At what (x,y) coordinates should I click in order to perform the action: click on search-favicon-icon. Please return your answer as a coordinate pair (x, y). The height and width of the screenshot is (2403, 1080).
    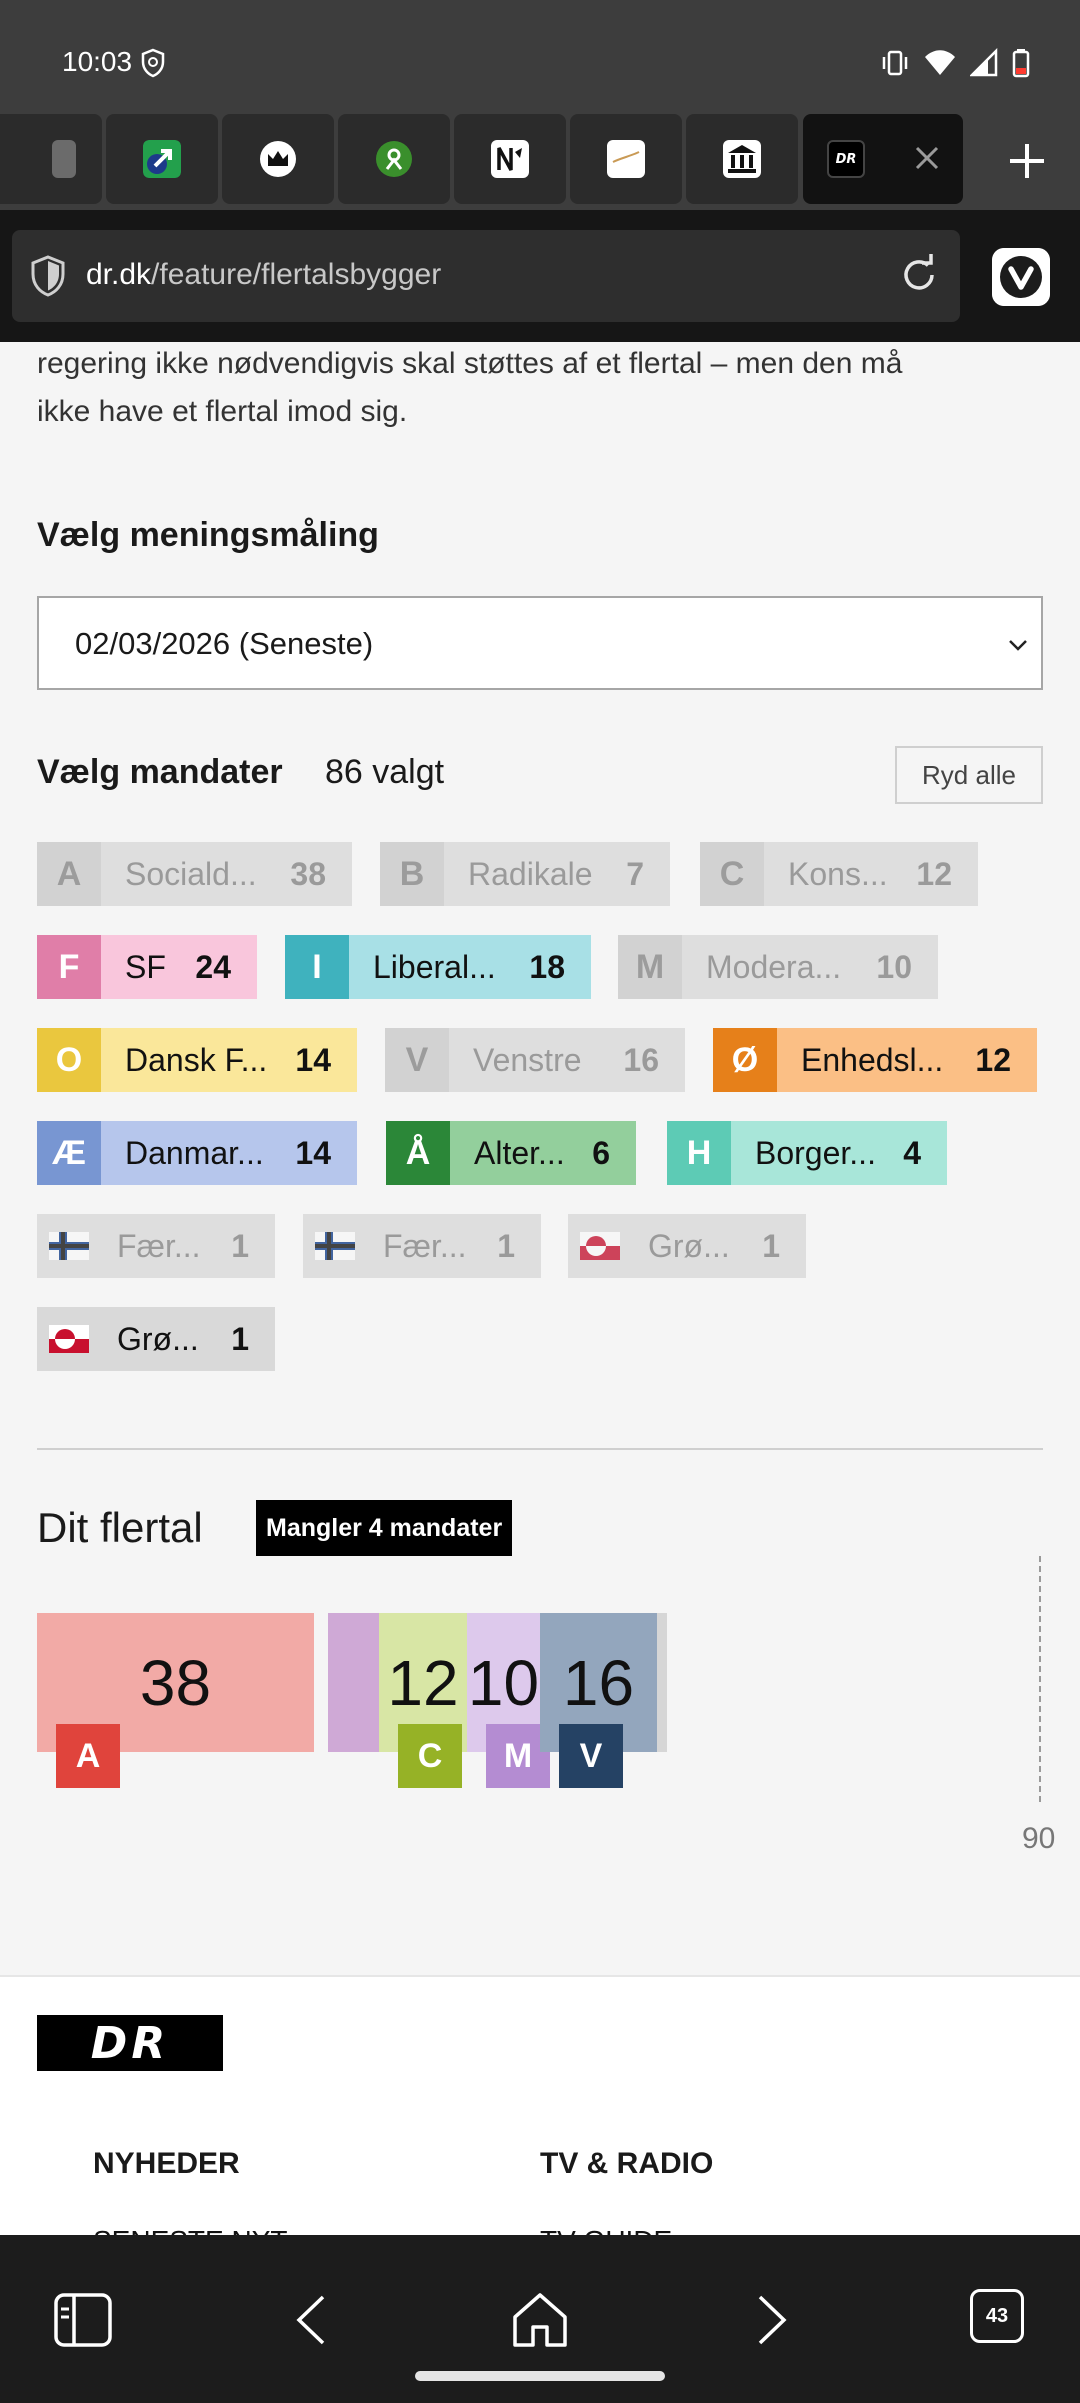
    Looking at the image, I should click on (64, 159).